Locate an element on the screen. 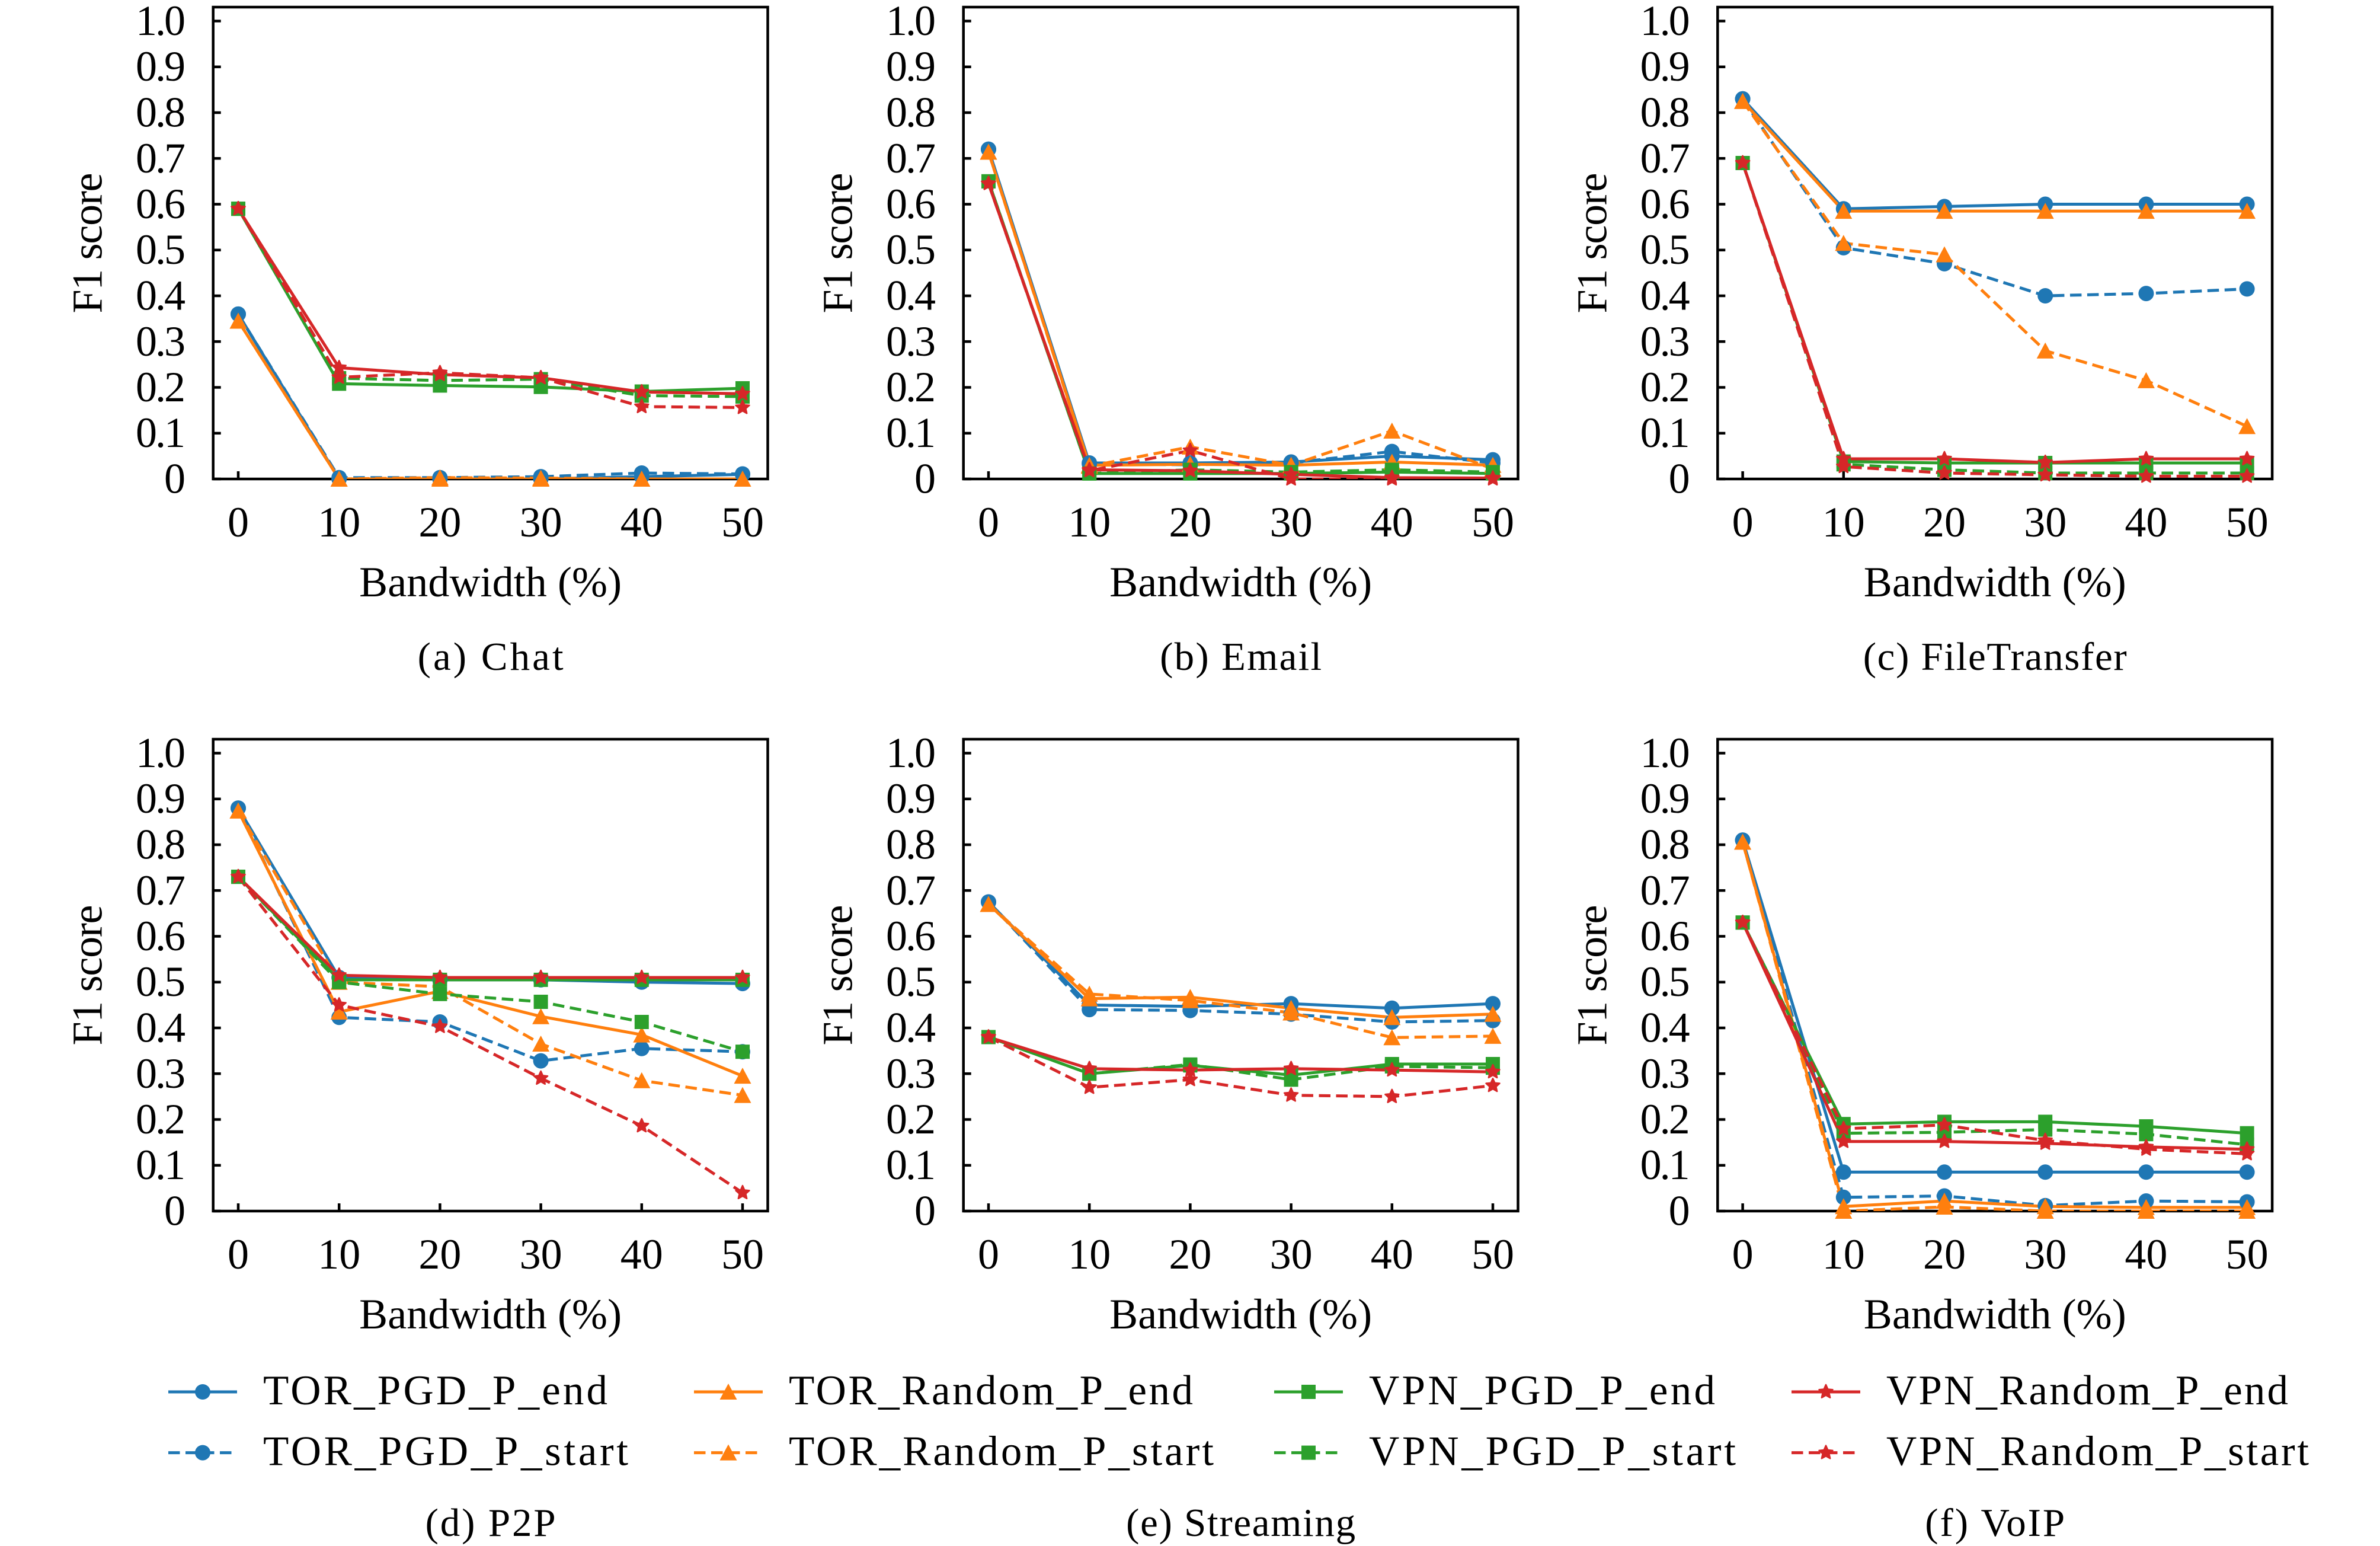 The height and width of the screenshot is (1546, 2380). svg-text: (c) FileTransfer is located at coordinates (1995, 657).